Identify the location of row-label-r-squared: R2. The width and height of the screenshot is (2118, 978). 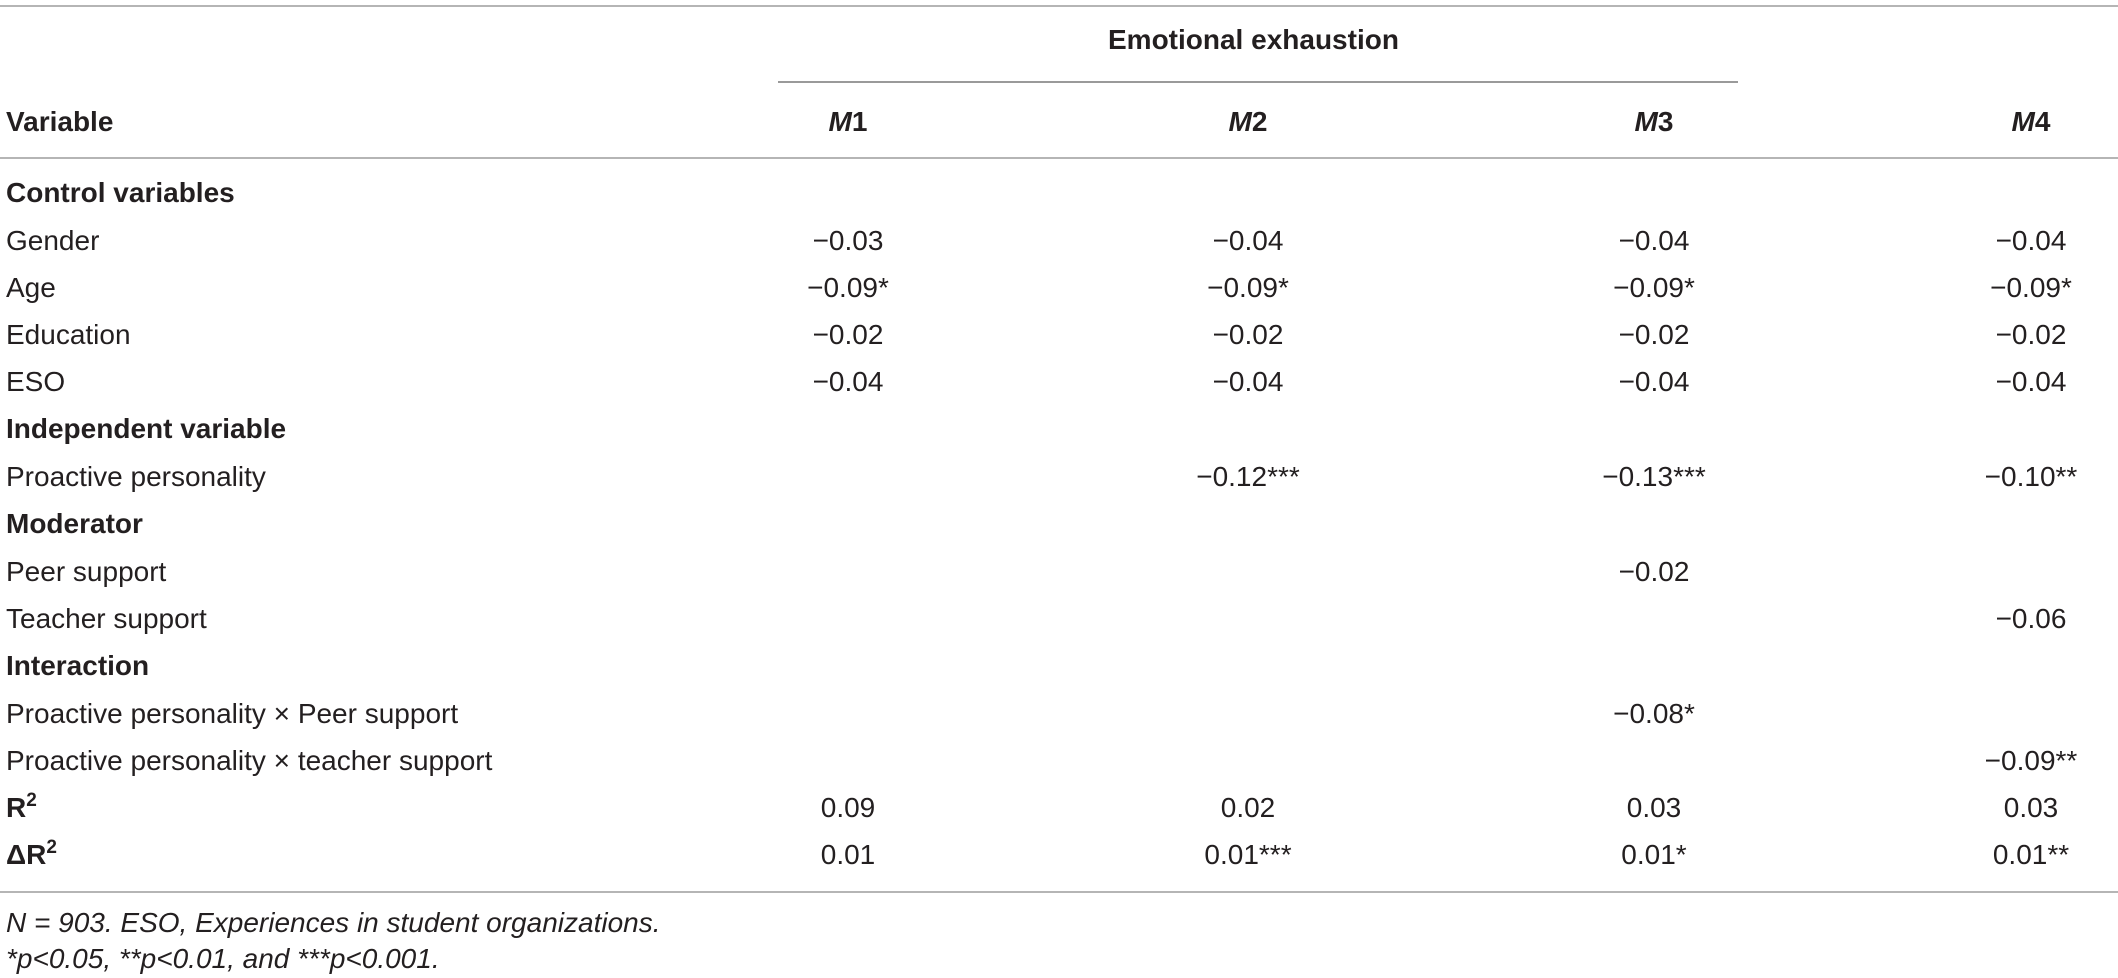
(21, 806).